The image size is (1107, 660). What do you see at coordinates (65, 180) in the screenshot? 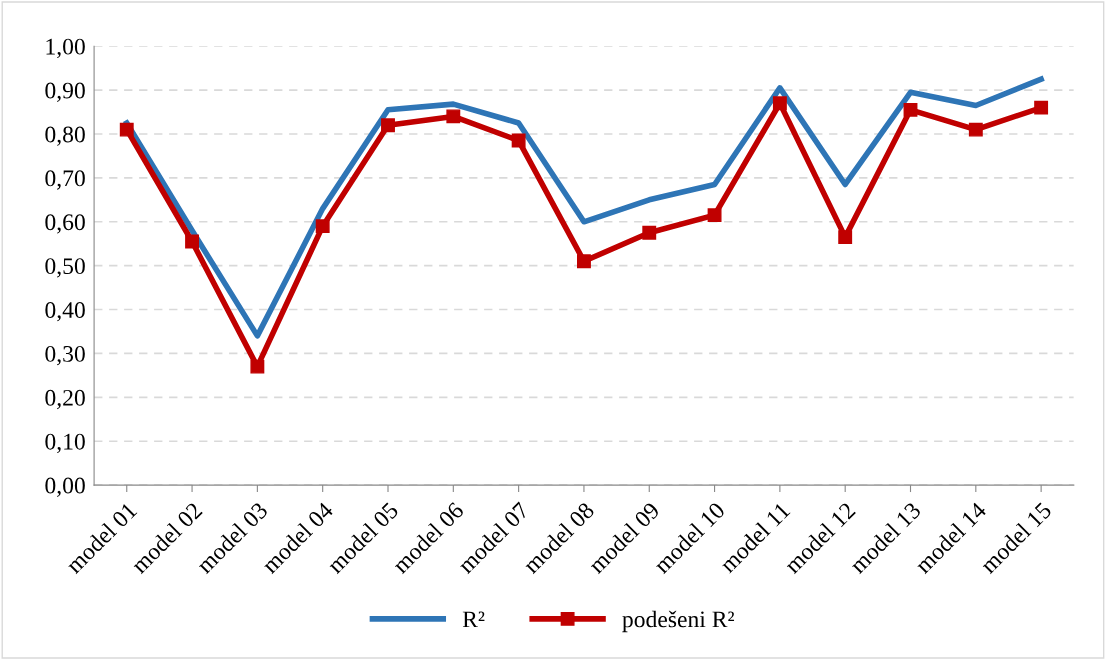
I see `y-tick-label: 0,70` at bounding box center [65, 180].